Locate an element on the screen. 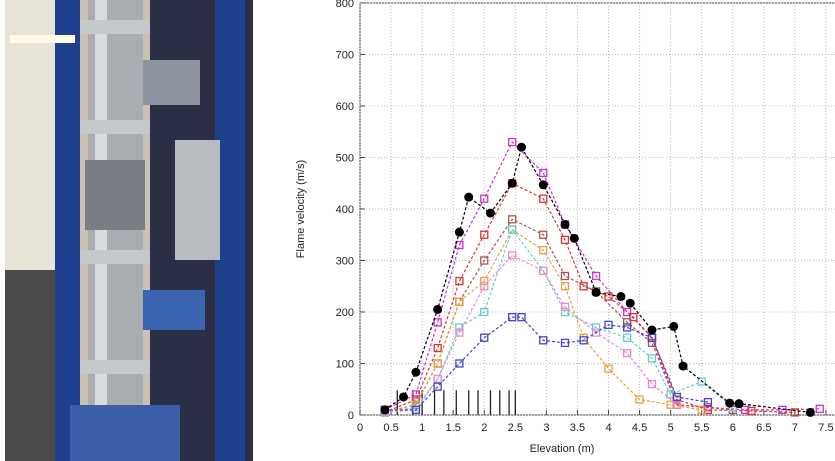 The height and width of the screenshot is (461, 835). y-axis-label: Flame velocity (m/s) is located at coordinates (301, 209).